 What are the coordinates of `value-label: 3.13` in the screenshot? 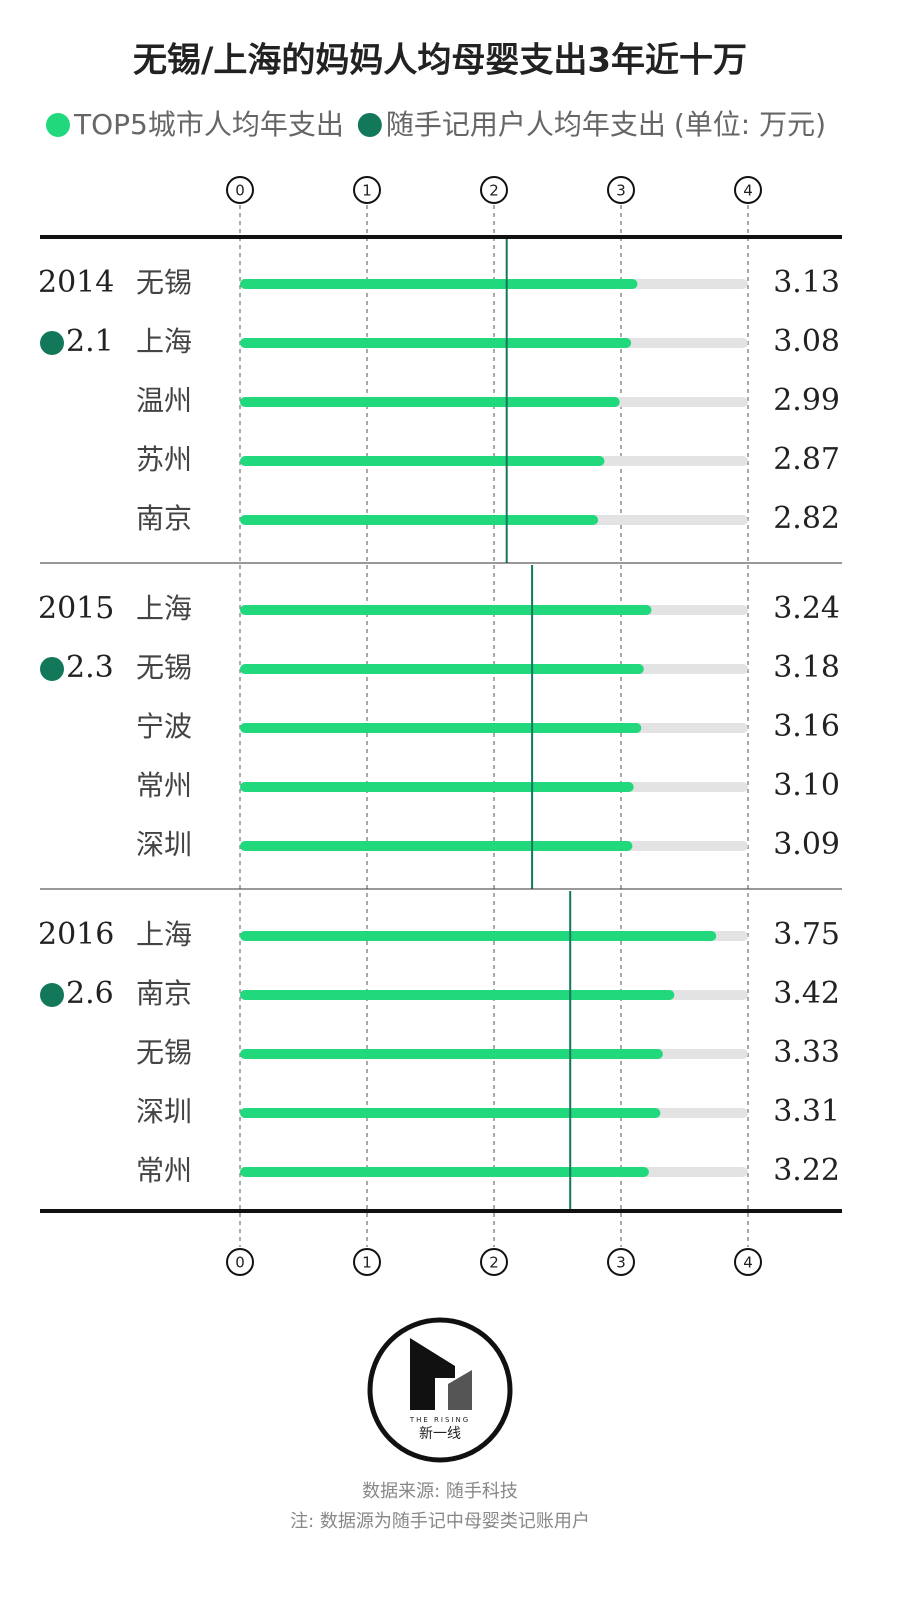 It's located at (806, 282).